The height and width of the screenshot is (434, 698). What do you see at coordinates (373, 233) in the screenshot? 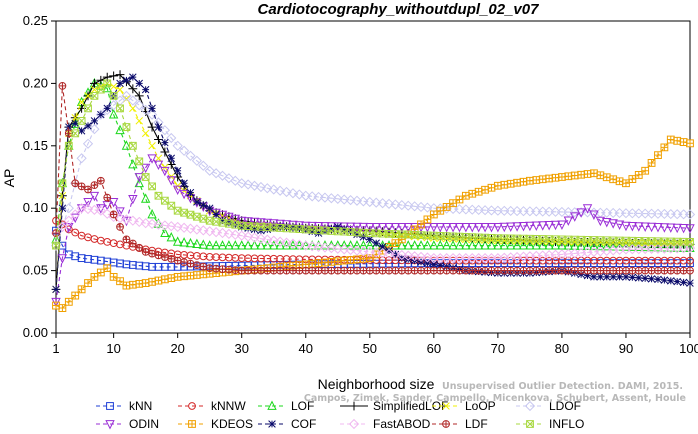
I see `series-fastabod` at bounding box center [373, 233].